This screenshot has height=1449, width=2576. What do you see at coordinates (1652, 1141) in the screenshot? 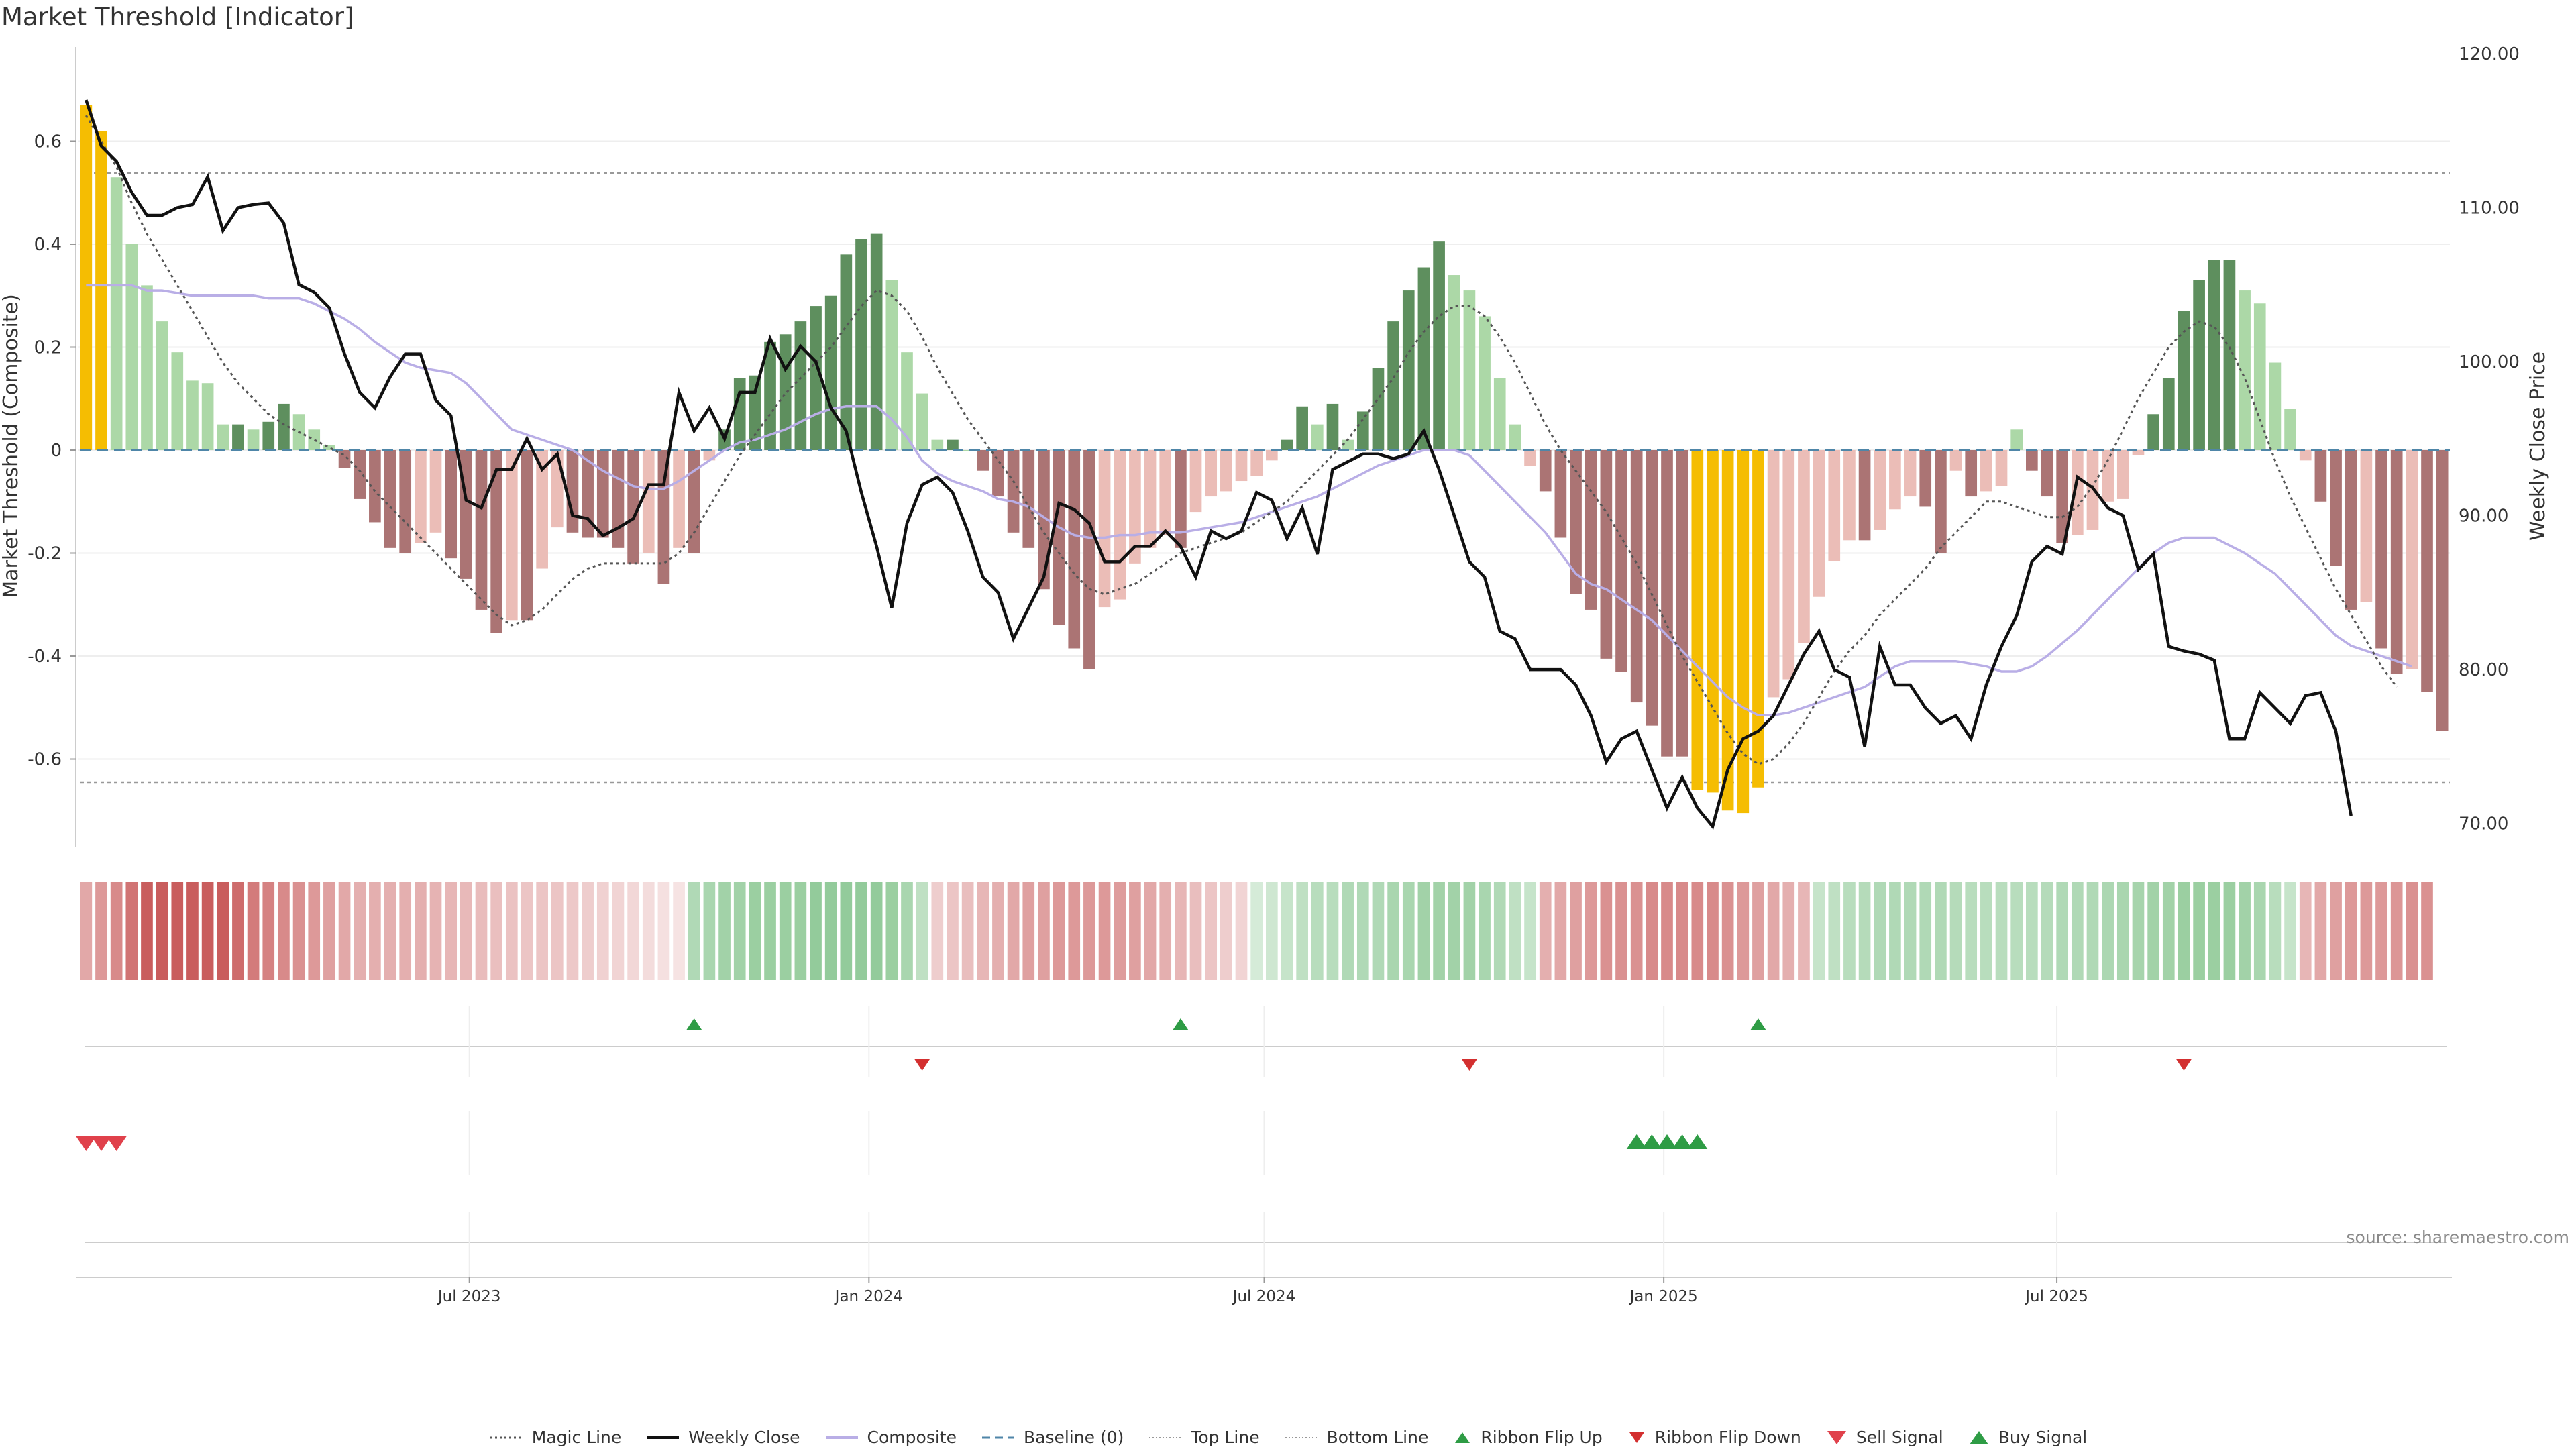
I see `buy-signal-marker` at bounding box center [1652, 1141].